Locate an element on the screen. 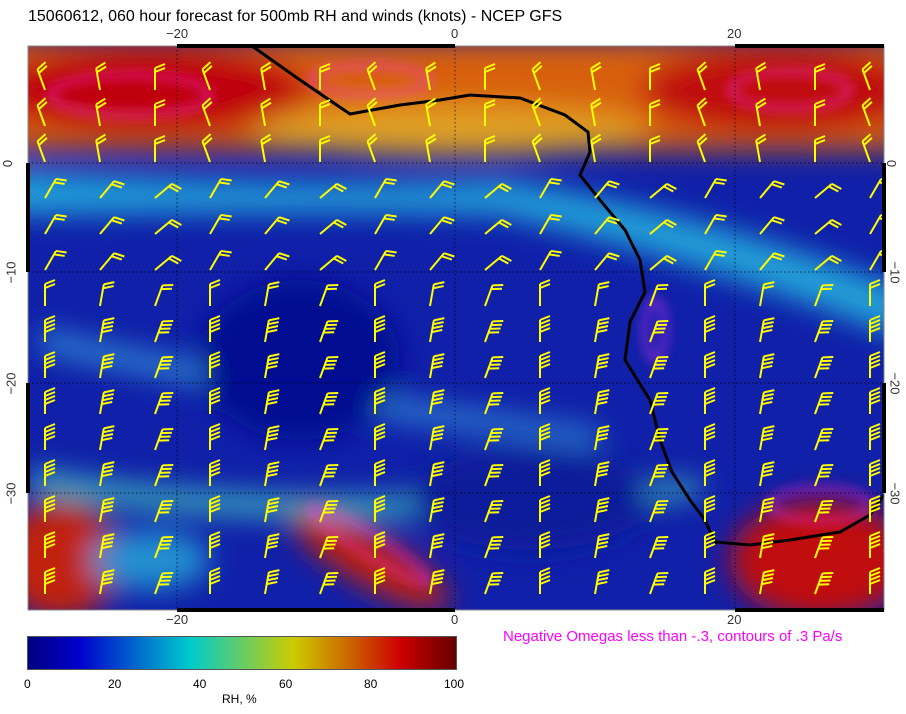 The image size is (906, 714). lat-tick-left: 0 is located at coordinates (8, 163).